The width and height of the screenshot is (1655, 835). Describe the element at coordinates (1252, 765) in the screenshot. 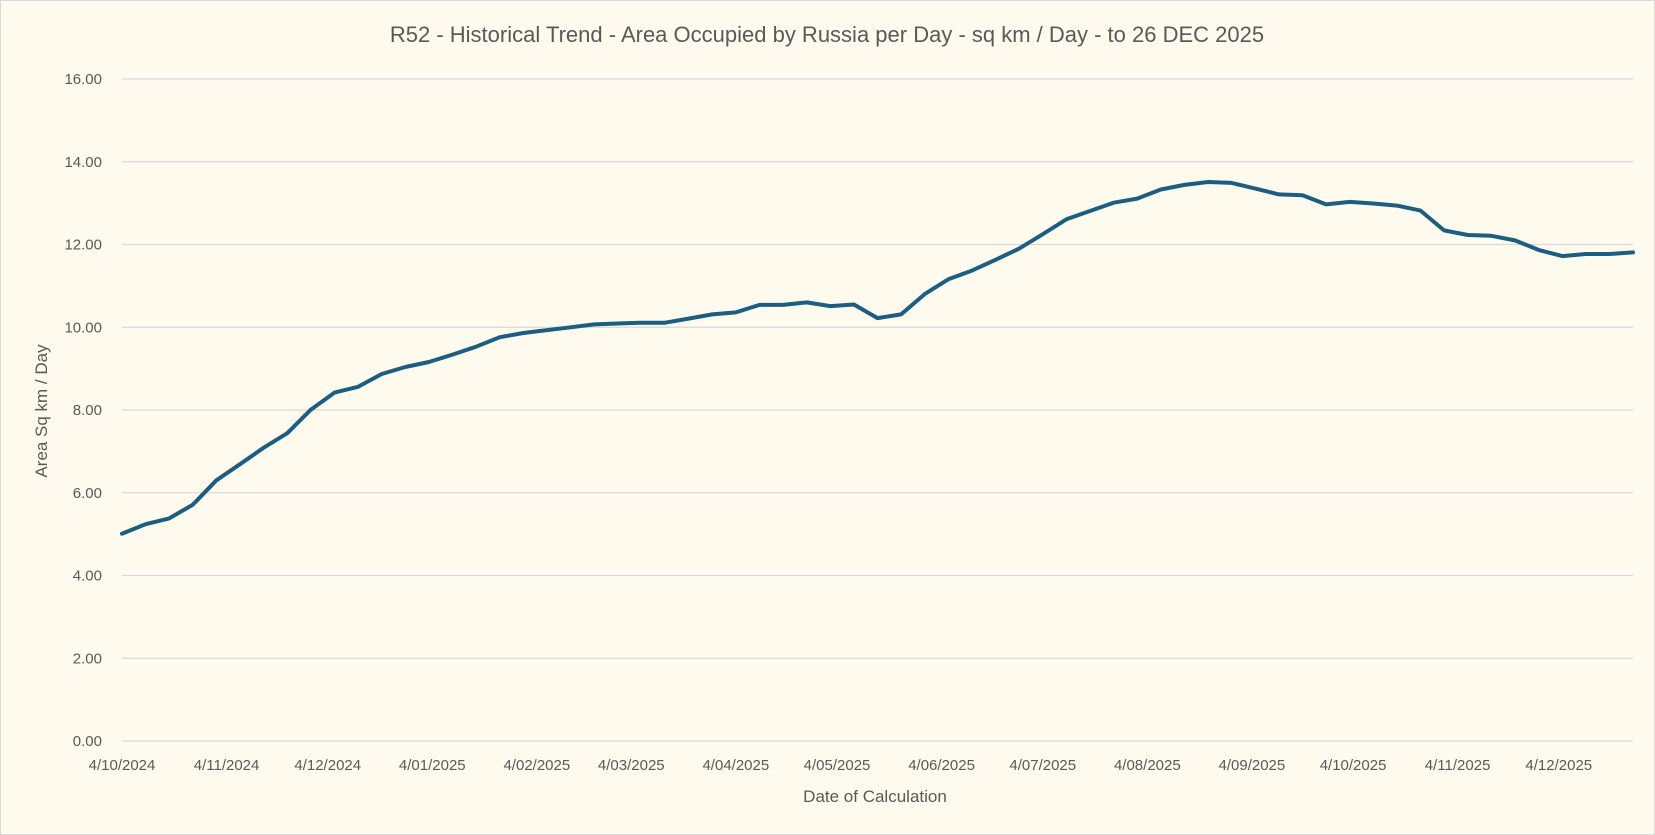

I see `x-tick-label: 4/09/2025` at that location.